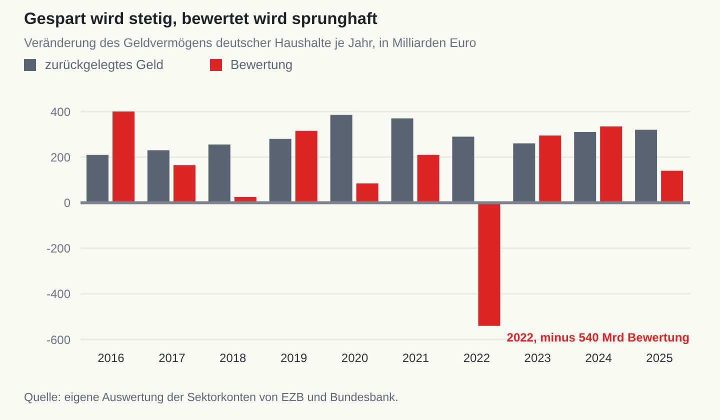  I want to click on x-tick-label: 2023, so click(538, 358).